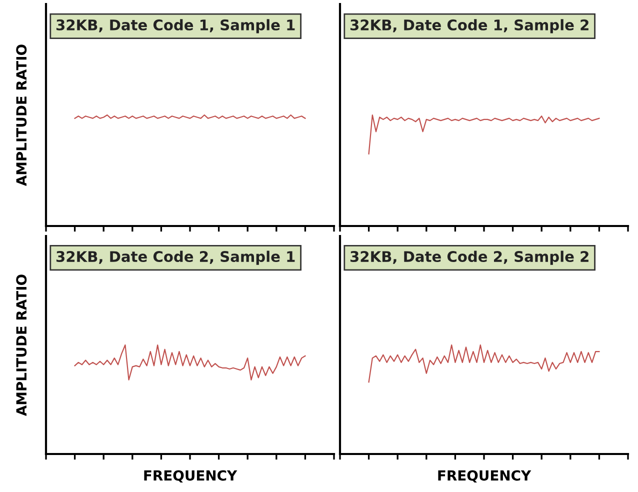 This screenshot has height=492, width=638. Describe the element at coordinates (469, 257) in the screenshot. I see `chart-title: 32KB, Date Code 2, Sample 2` at that location.